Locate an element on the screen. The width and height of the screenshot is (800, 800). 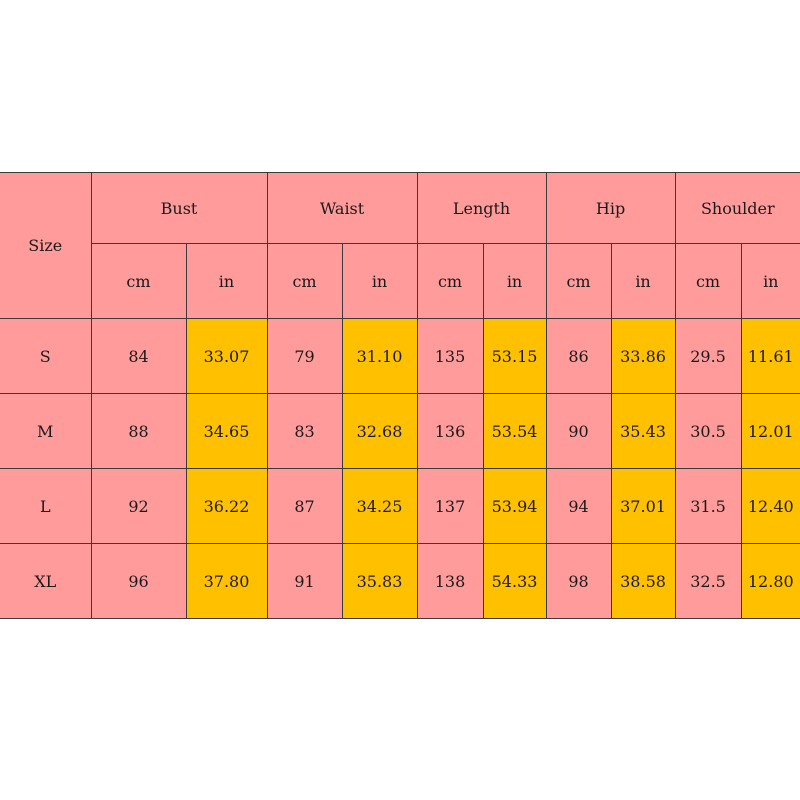
bust-cm-cell: 92 is located at coordinates (138, 506).